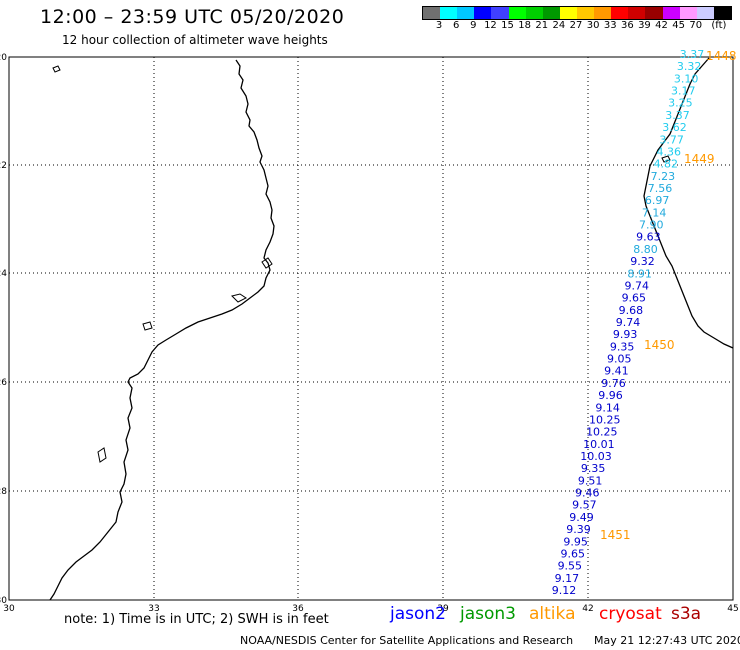  I want to click on scale-label: 42, so click(661, 25).